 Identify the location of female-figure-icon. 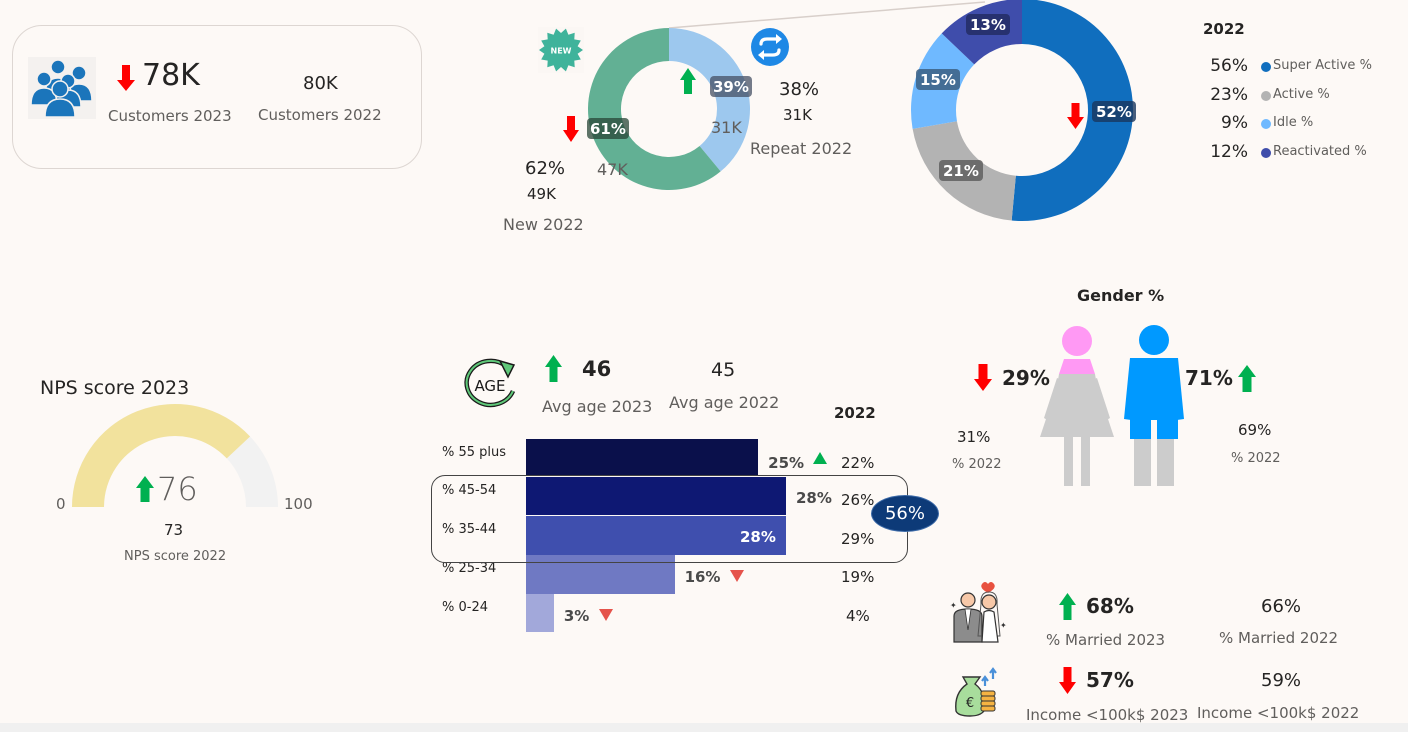
(1077, 406).